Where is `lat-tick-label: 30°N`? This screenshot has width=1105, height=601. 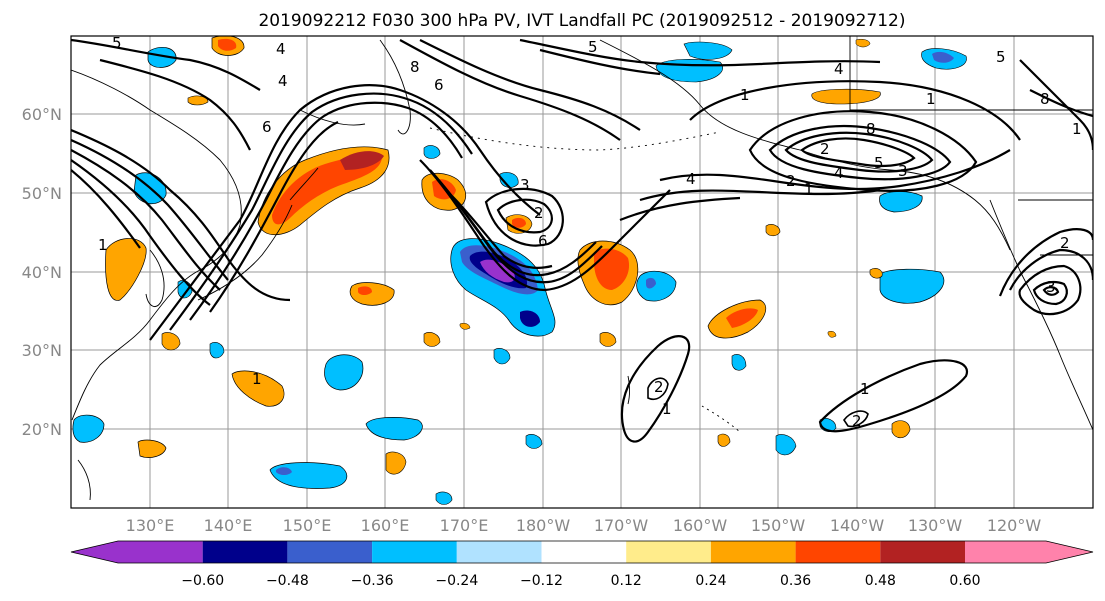 lat-tick-label: 30°N is located at coordinates (42, 350).